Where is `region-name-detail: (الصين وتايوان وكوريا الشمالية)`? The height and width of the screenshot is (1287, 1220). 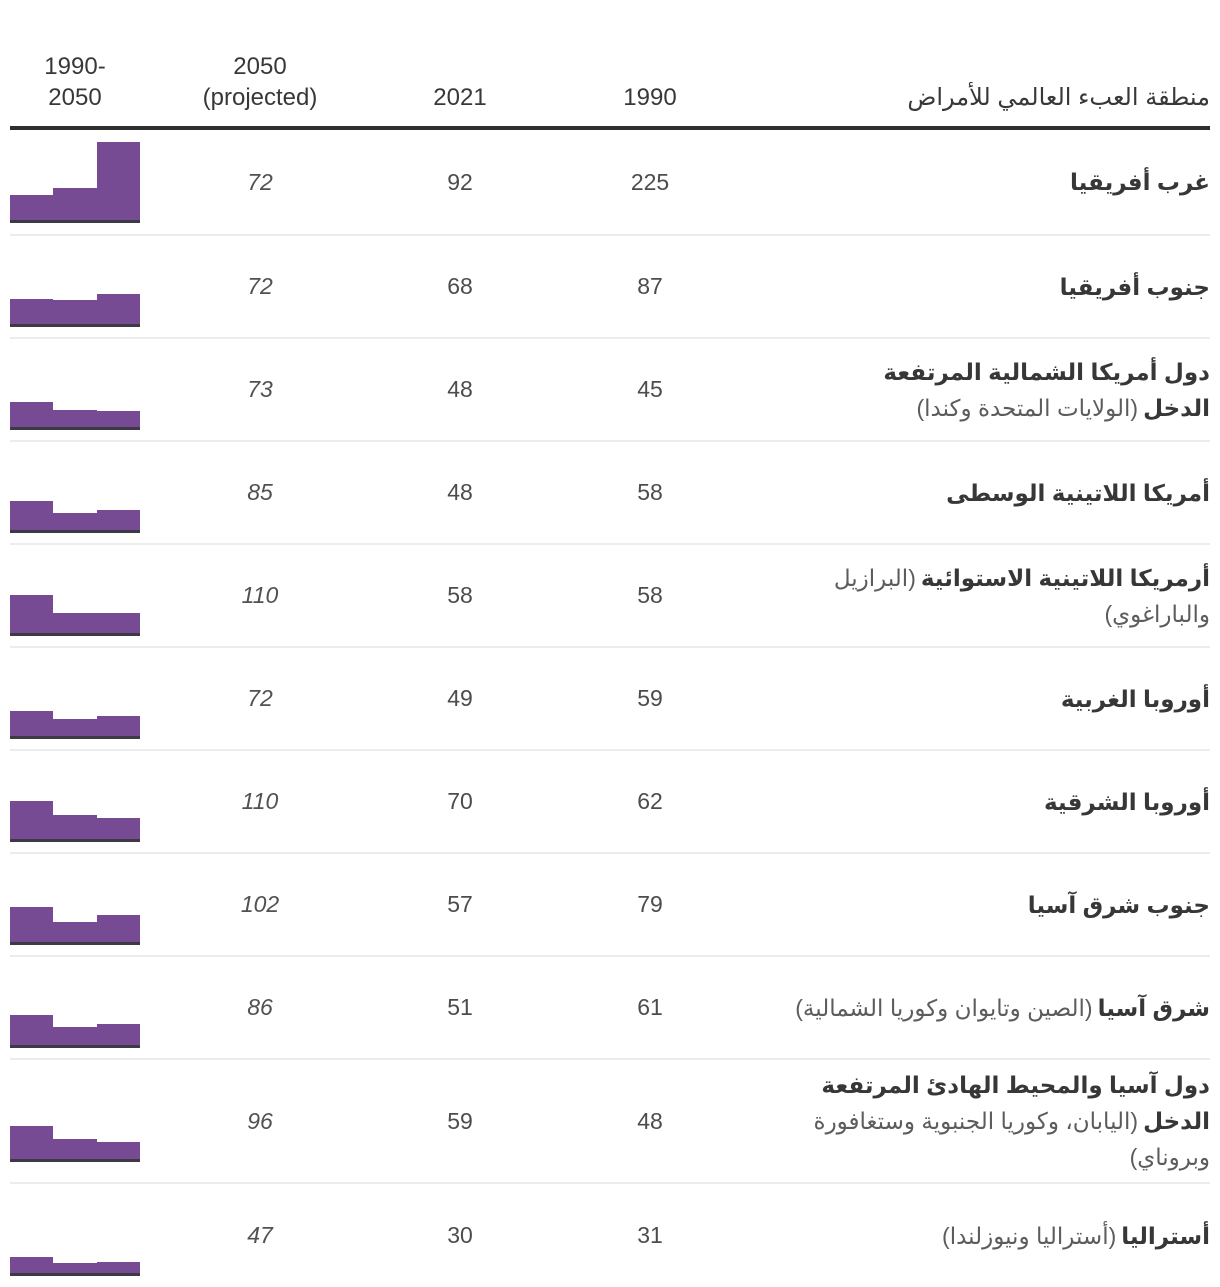 region-name-detail: (الصين وتايوان وكوريا الشمالية) is located at coordinates (944, 1007).